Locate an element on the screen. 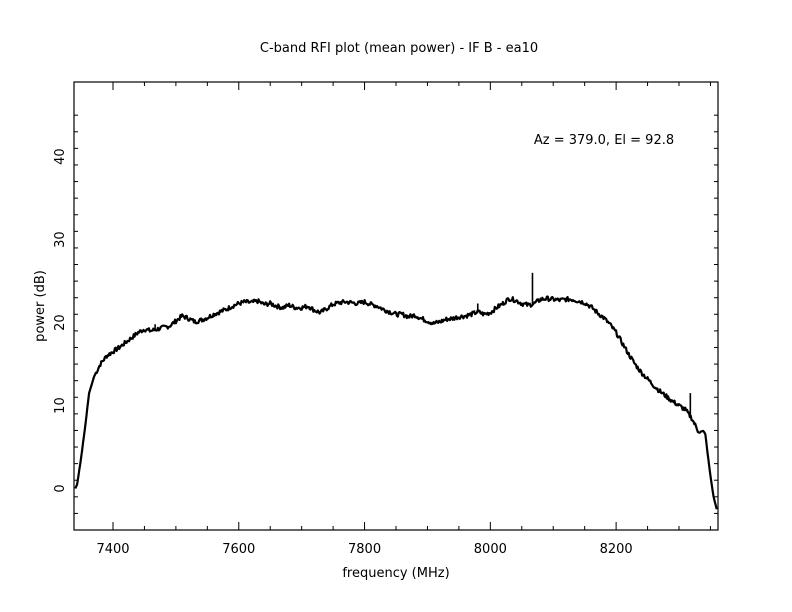  x-tick-label: 7800 is located at coordinates (364, 549).